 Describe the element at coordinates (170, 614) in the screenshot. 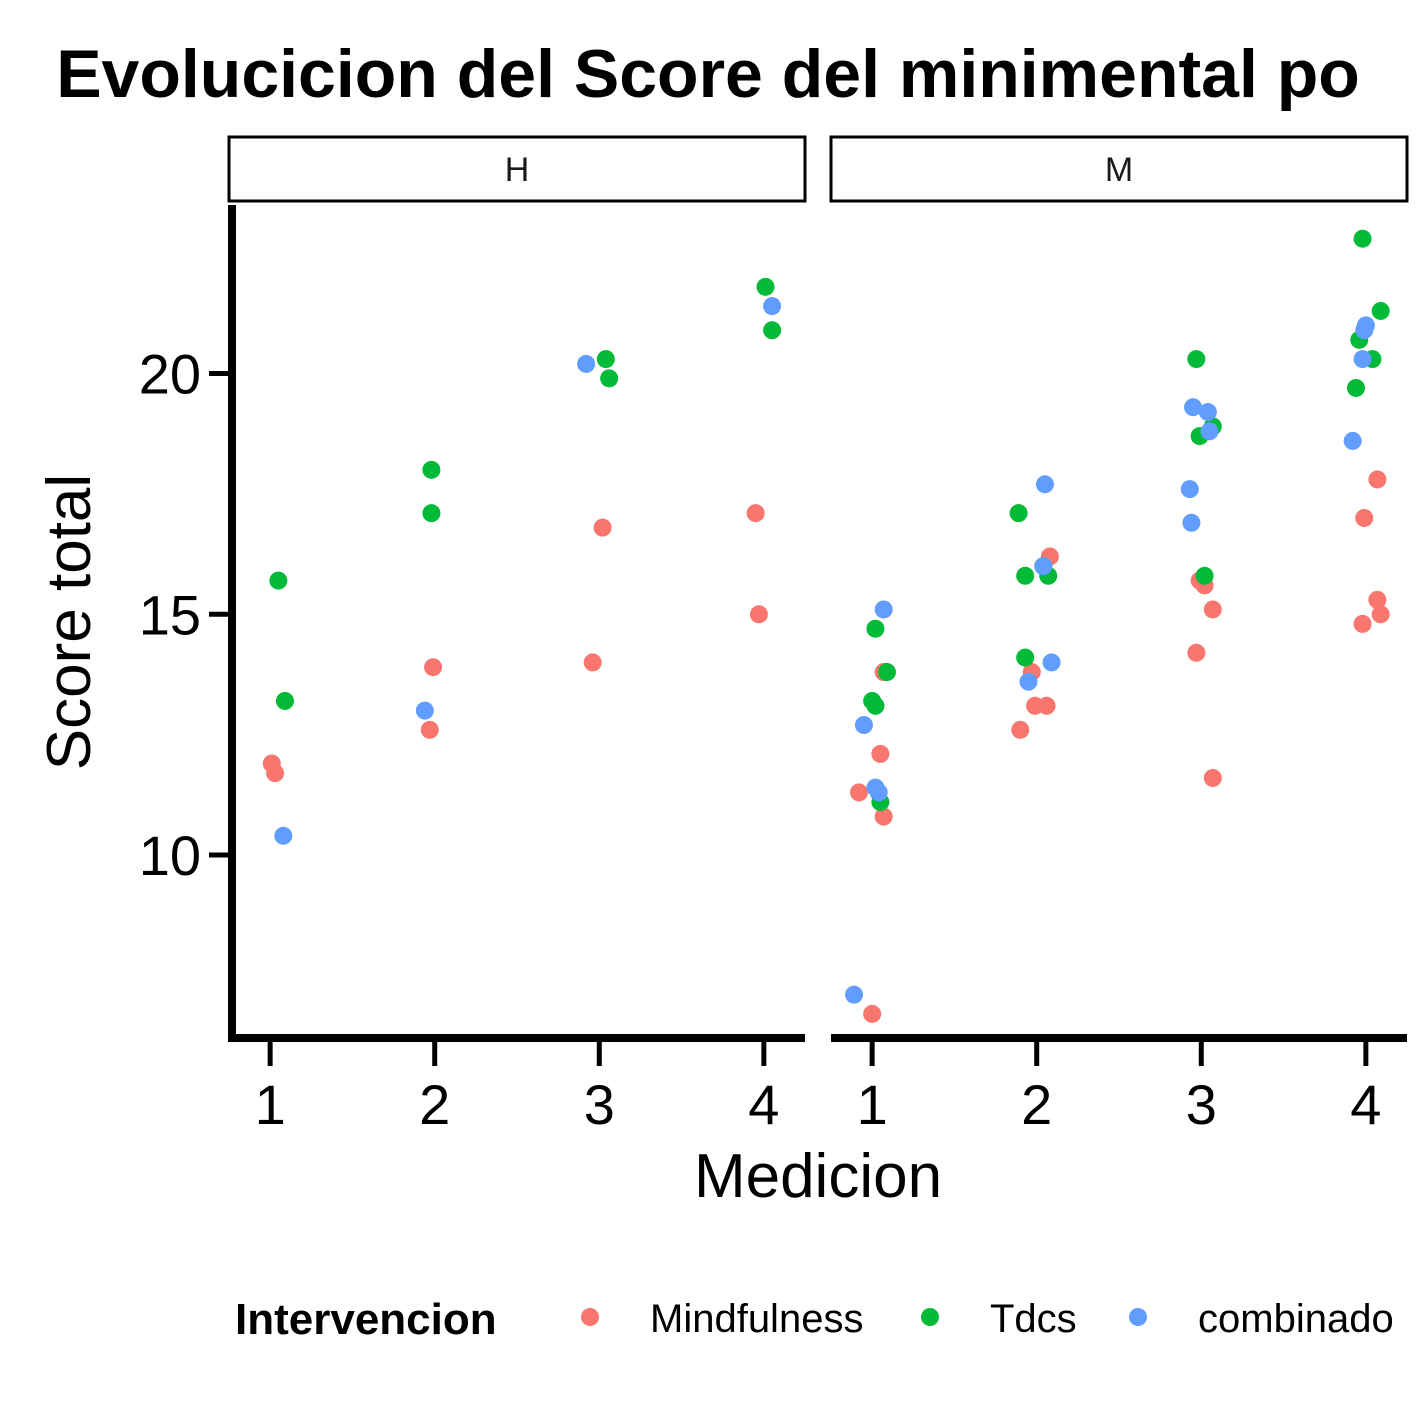

I see `y-tick-label: 15` at that location.